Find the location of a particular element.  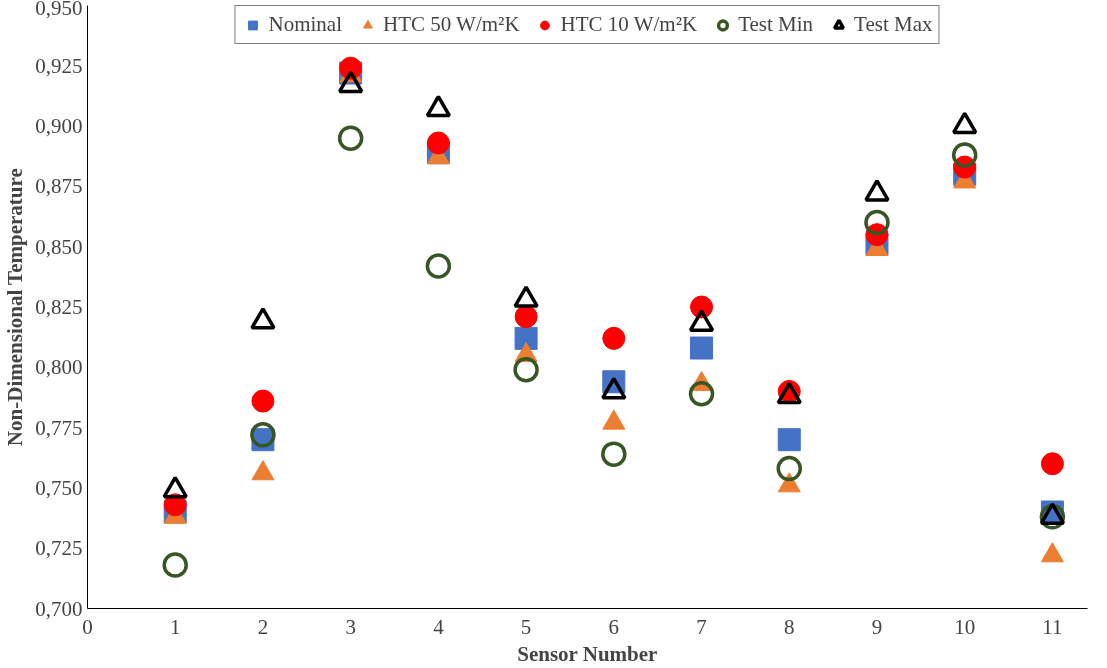

y-tick-label: 0,700 is located at coordinates (59, 608).